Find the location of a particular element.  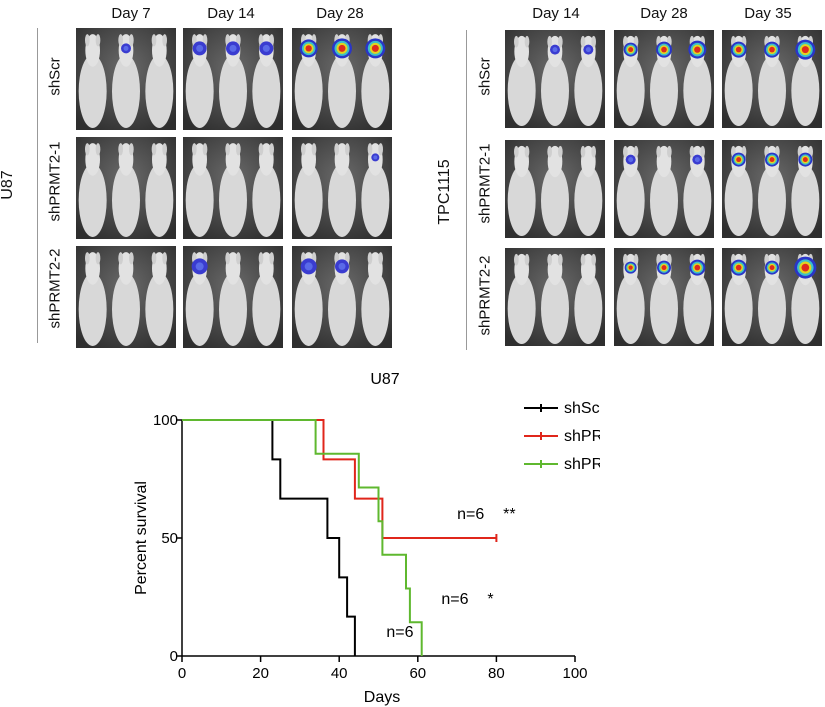

tpc-row-label-shscr: shScr is located at coordinates (485, 76).